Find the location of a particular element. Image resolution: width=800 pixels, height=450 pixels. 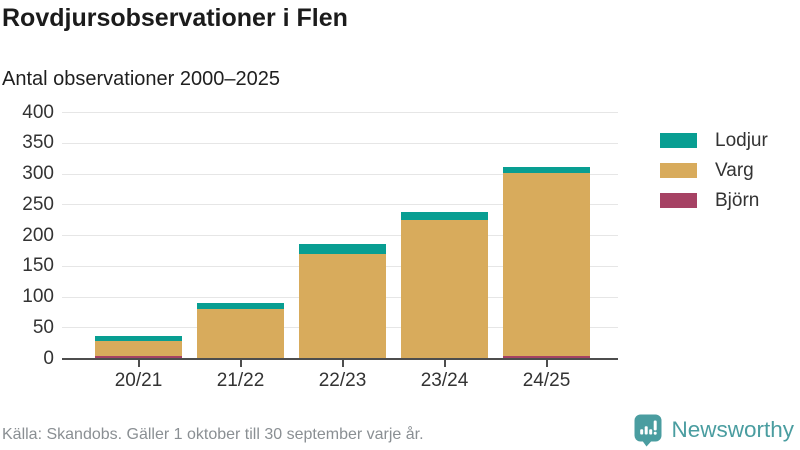

newsworthy-logo: Newsworthy is located at coordinates (713, 430).